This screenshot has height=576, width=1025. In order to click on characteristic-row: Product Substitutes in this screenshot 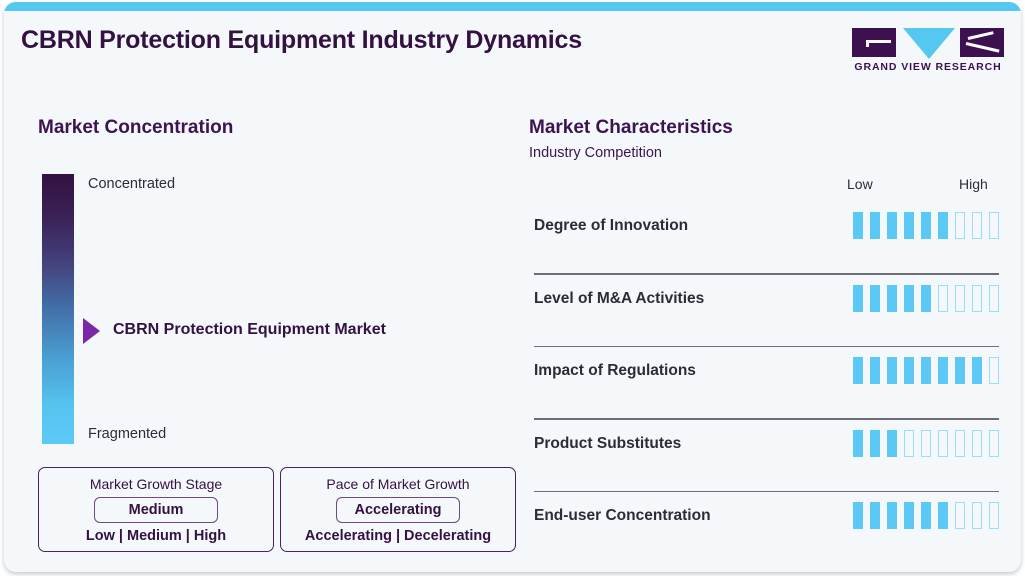, I will do `click(766, 456)`.